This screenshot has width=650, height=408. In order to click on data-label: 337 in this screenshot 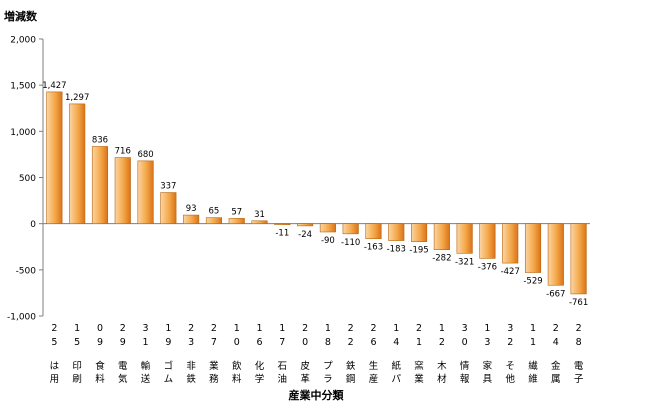, I will do `click(168, 187)`.